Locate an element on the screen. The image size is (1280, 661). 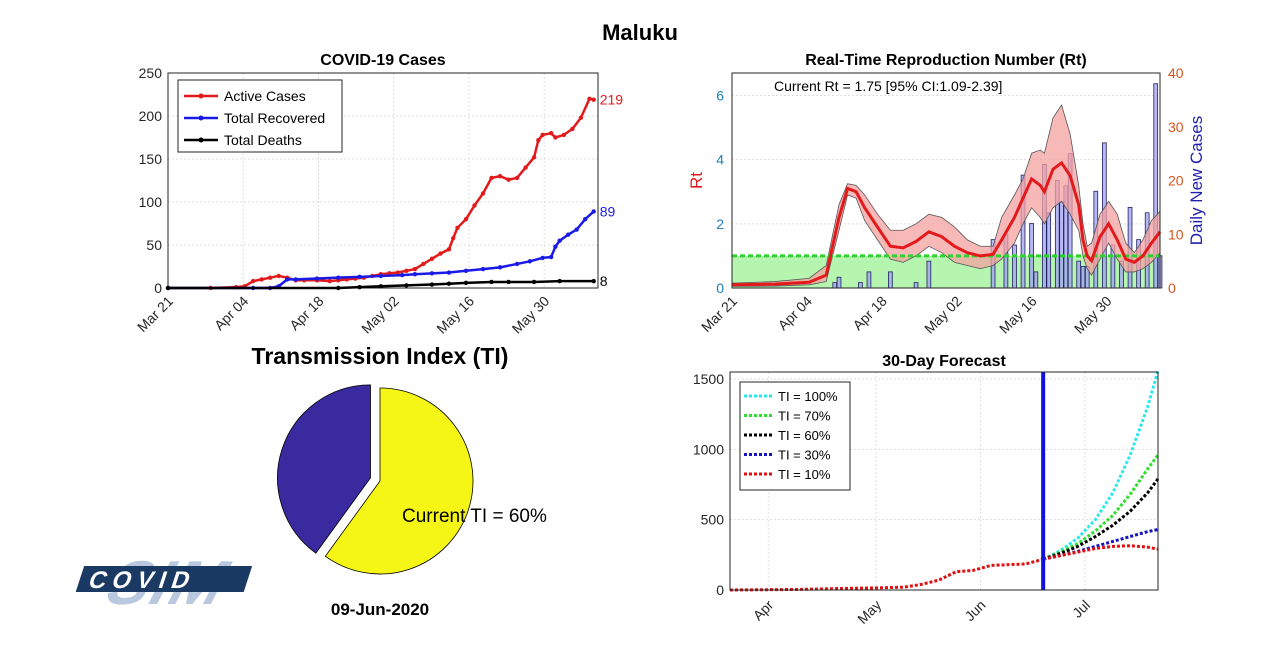
y-tick-label: 500 is located at coordinates (713, 520).